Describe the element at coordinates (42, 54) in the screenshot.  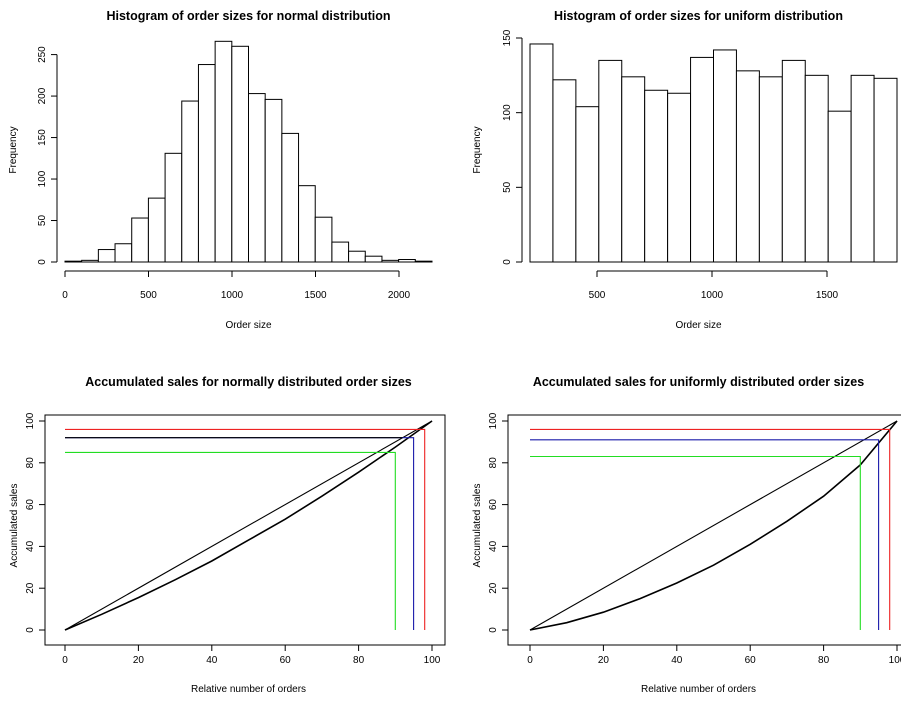
I see `y-tick-label: 250` at that location.